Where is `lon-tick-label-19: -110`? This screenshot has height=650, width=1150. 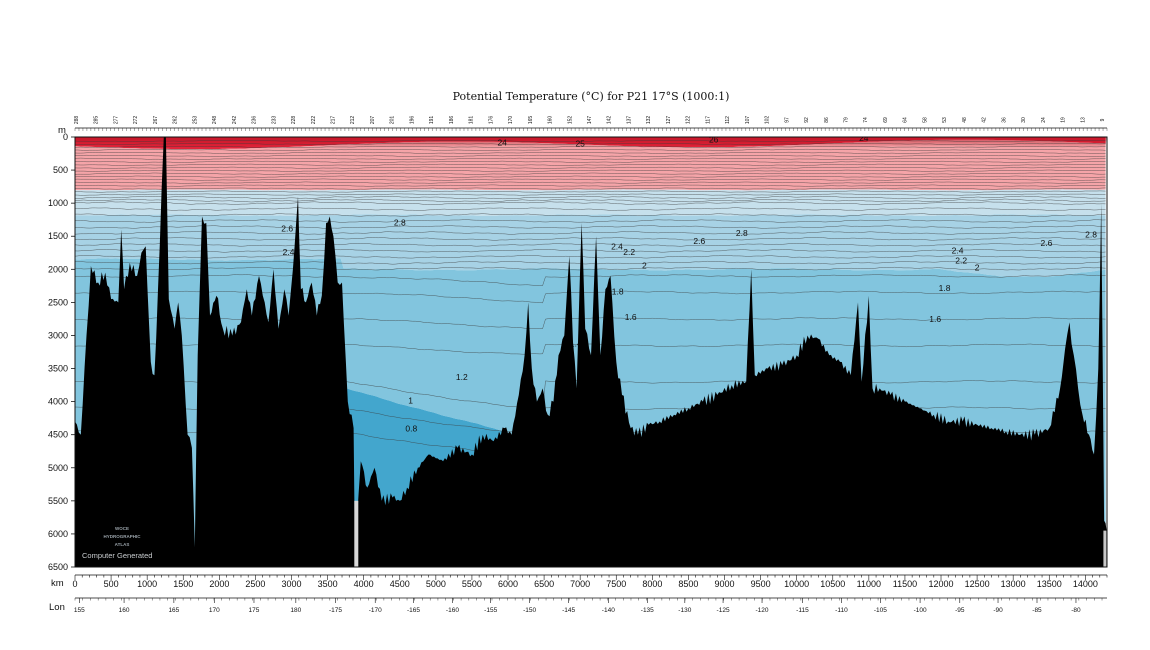 lon-tick-label-19: -110 is located at coordinates (841, 610).